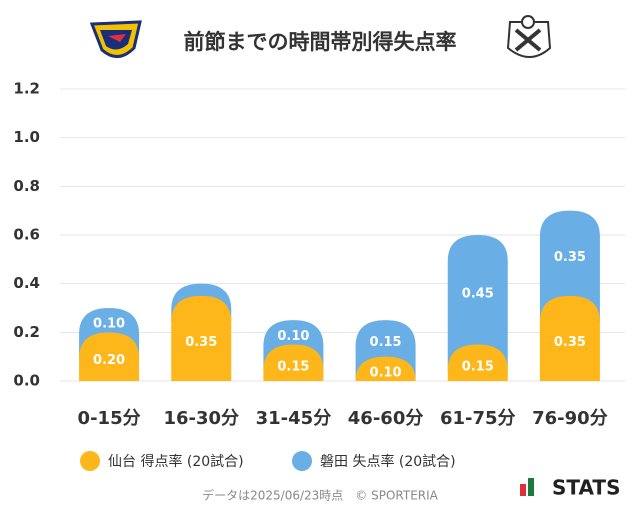 This screenshot has height=508, width=641. Describe the element at coordinates (26, 381) in the screenshot. I see `y-tick-label: 0.0` at that location.